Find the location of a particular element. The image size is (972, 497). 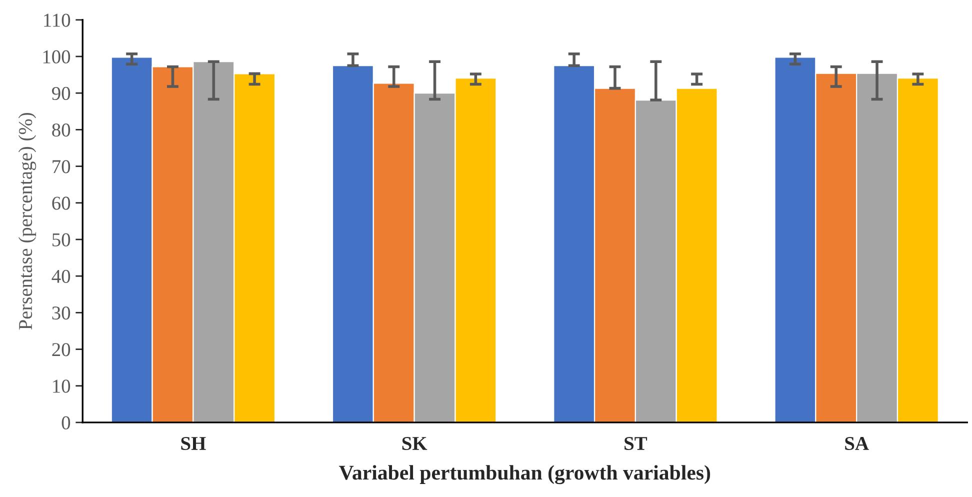

y-tick-label: 70 is located at coordinates (61, 167).